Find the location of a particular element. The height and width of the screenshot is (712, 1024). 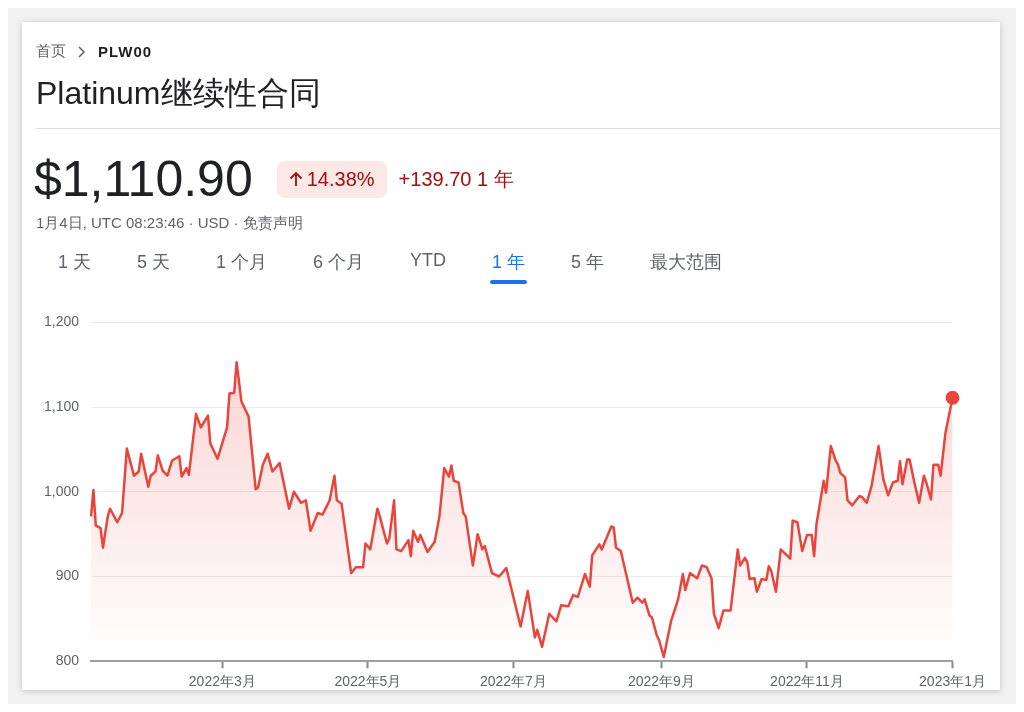

text: 1 个月 is located at coordinates (242, 262).